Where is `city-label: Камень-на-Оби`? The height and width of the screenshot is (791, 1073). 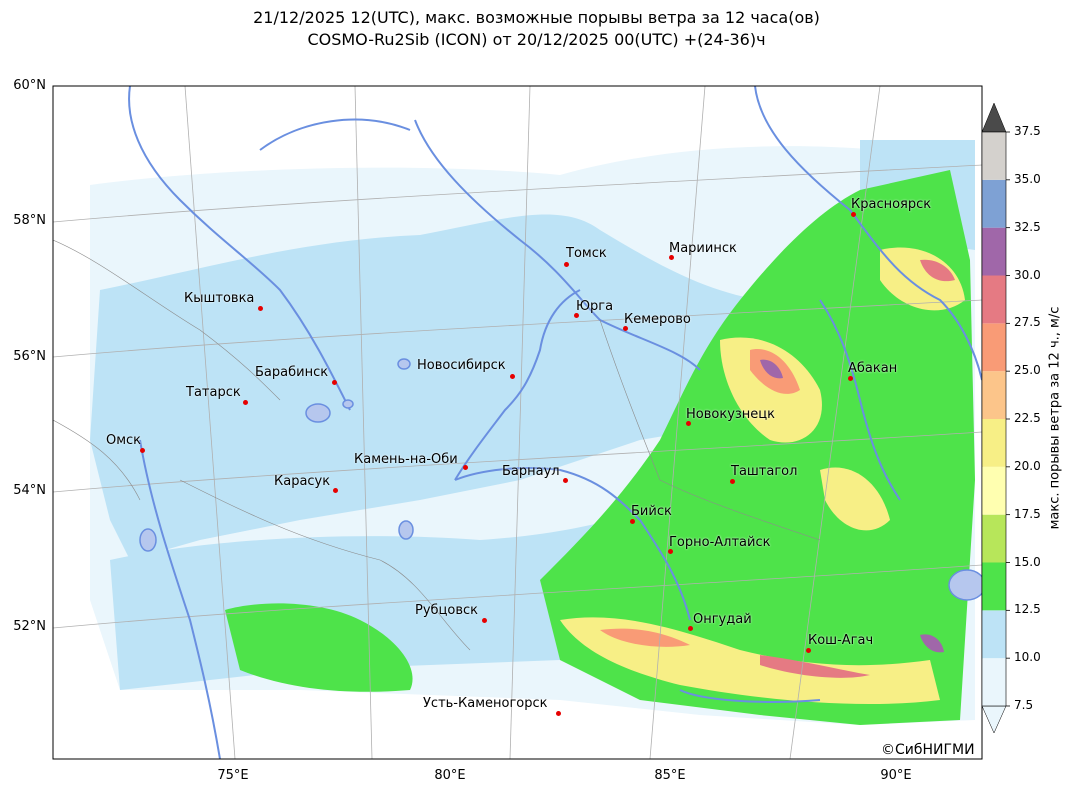
city-label: Камень-на-Оби is located at coordinates (406, 459).